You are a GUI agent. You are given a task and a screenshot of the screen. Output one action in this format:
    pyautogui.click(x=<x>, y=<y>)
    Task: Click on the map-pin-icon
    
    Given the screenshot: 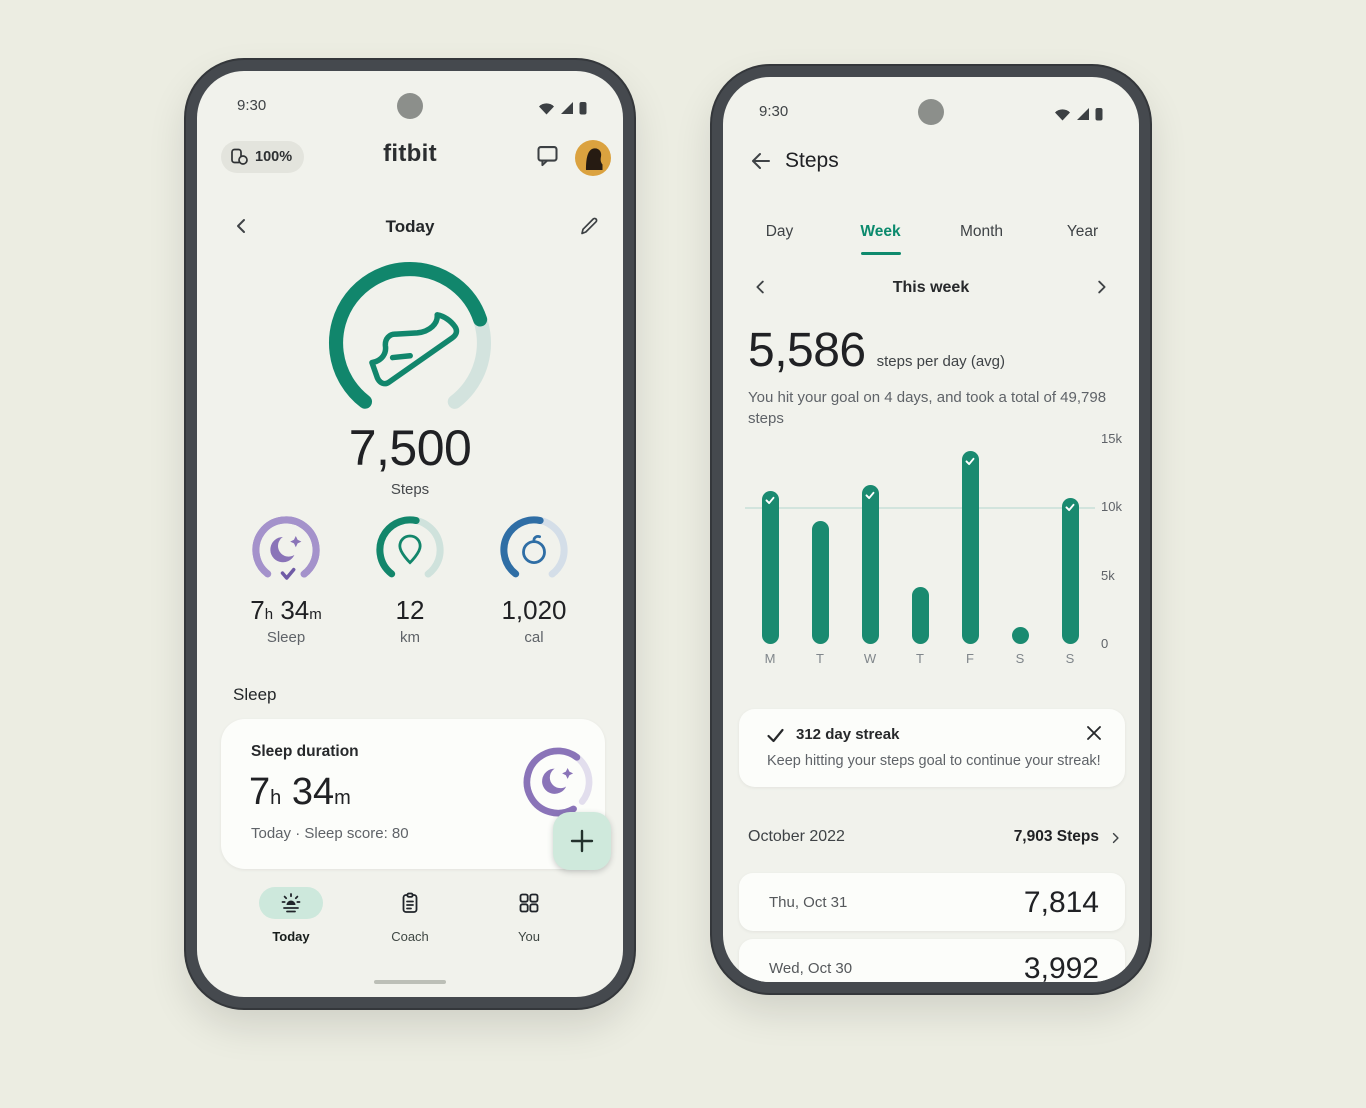 What is the action you would take?
    pyautogui.click(x=410, y=549)
    